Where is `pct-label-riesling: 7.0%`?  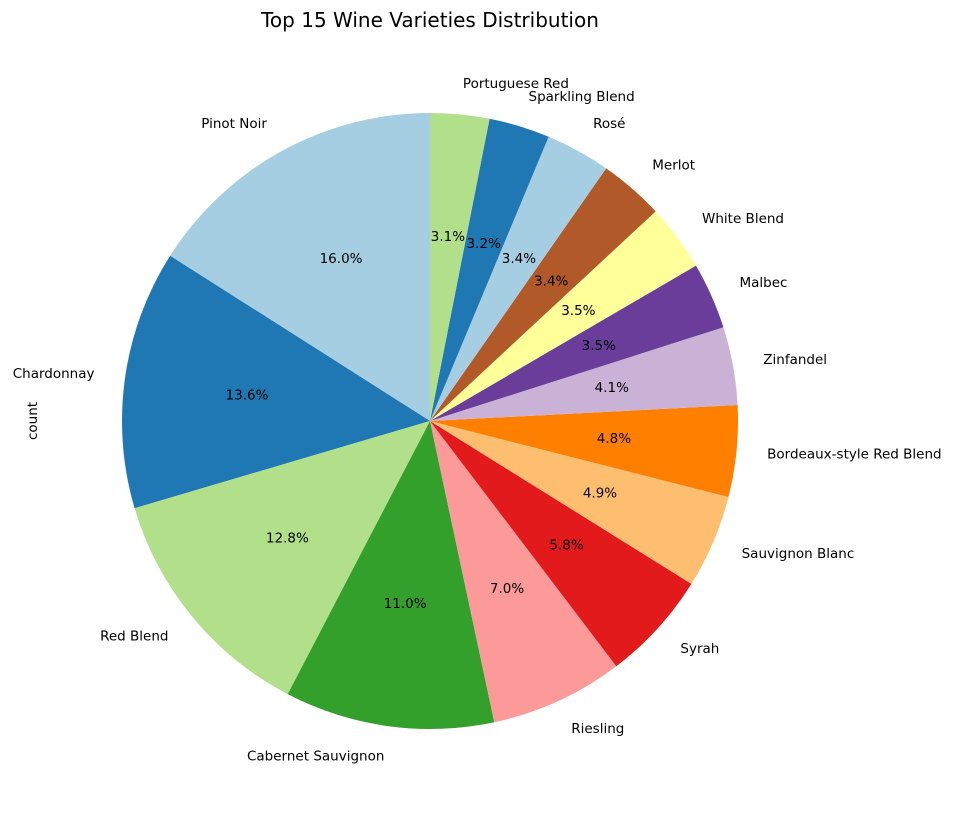 pct-label-riesling: 7.0% is located at coordinates (507, 589).